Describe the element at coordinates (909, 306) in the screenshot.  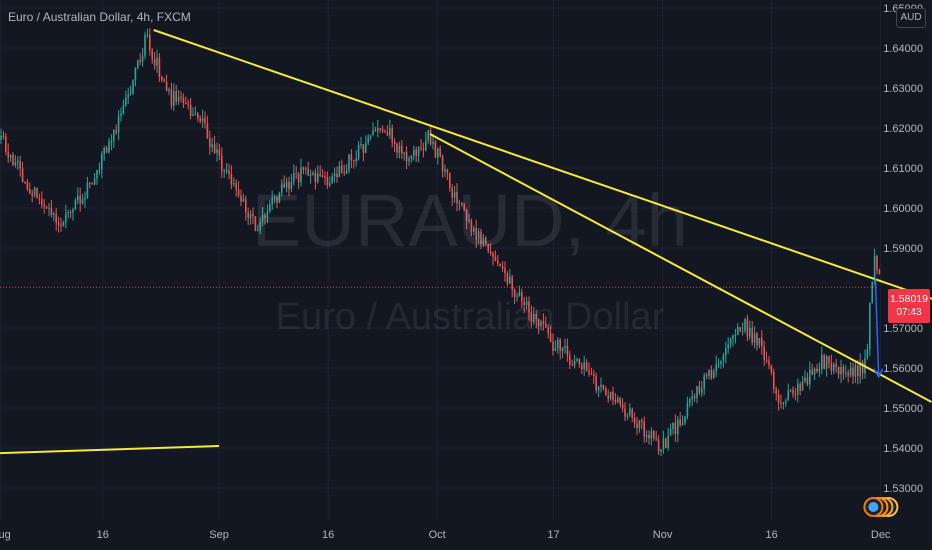
I see `last-price-badge: 1.58019 07:43` at that location.